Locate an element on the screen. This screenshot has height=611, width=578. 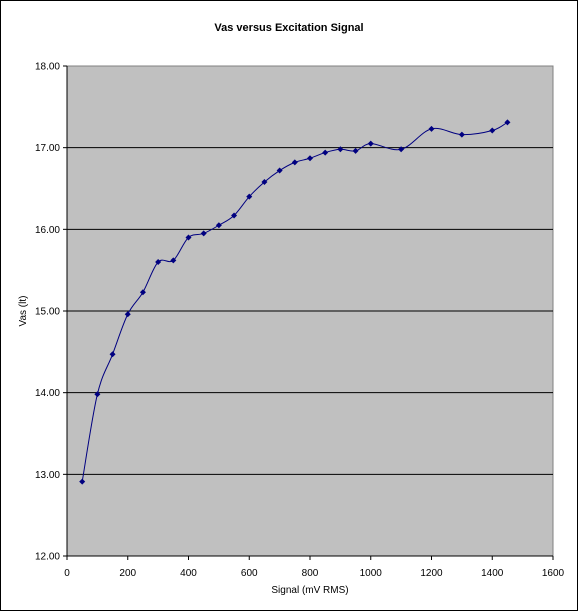
y-axis-ticks: 12.00 13.00 14.00 15.00 16.00 17.00 18.00 is located at coordinates (51, 312).